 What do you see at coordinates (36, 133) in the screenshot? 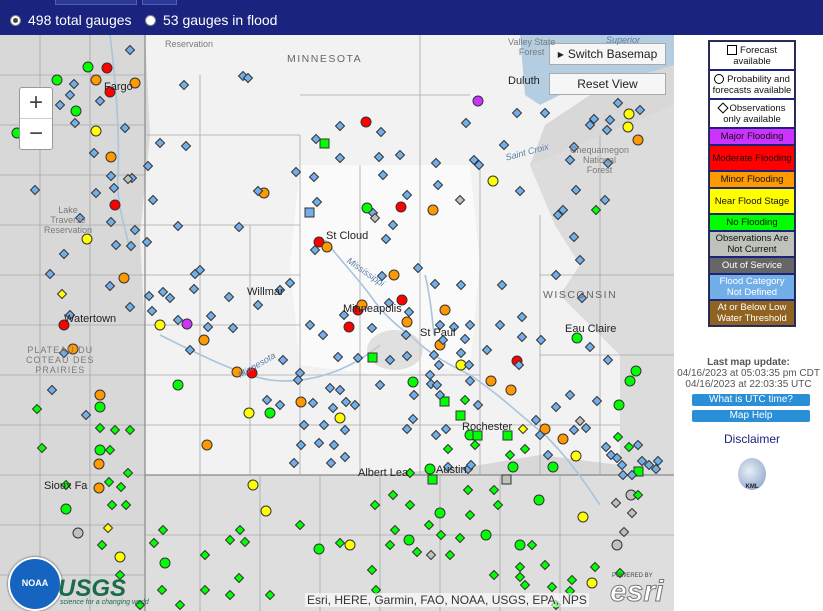
I see `zoom-out-button: −` at bounding box center [36, 133].